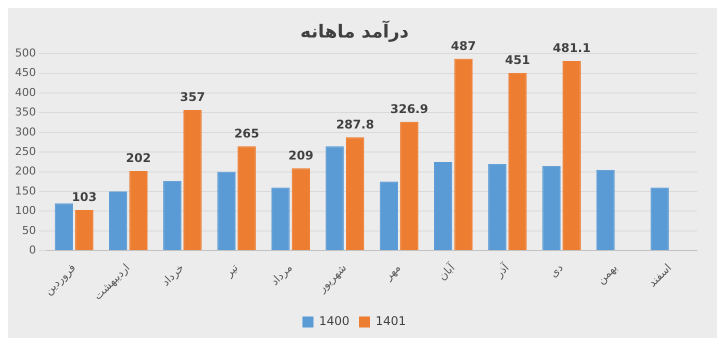 This screenshot has height=346, width=725. Describe the element at coordinates (354, 30) in the screenshot. I see `chart-title: درآمد ماهانه` at that location.